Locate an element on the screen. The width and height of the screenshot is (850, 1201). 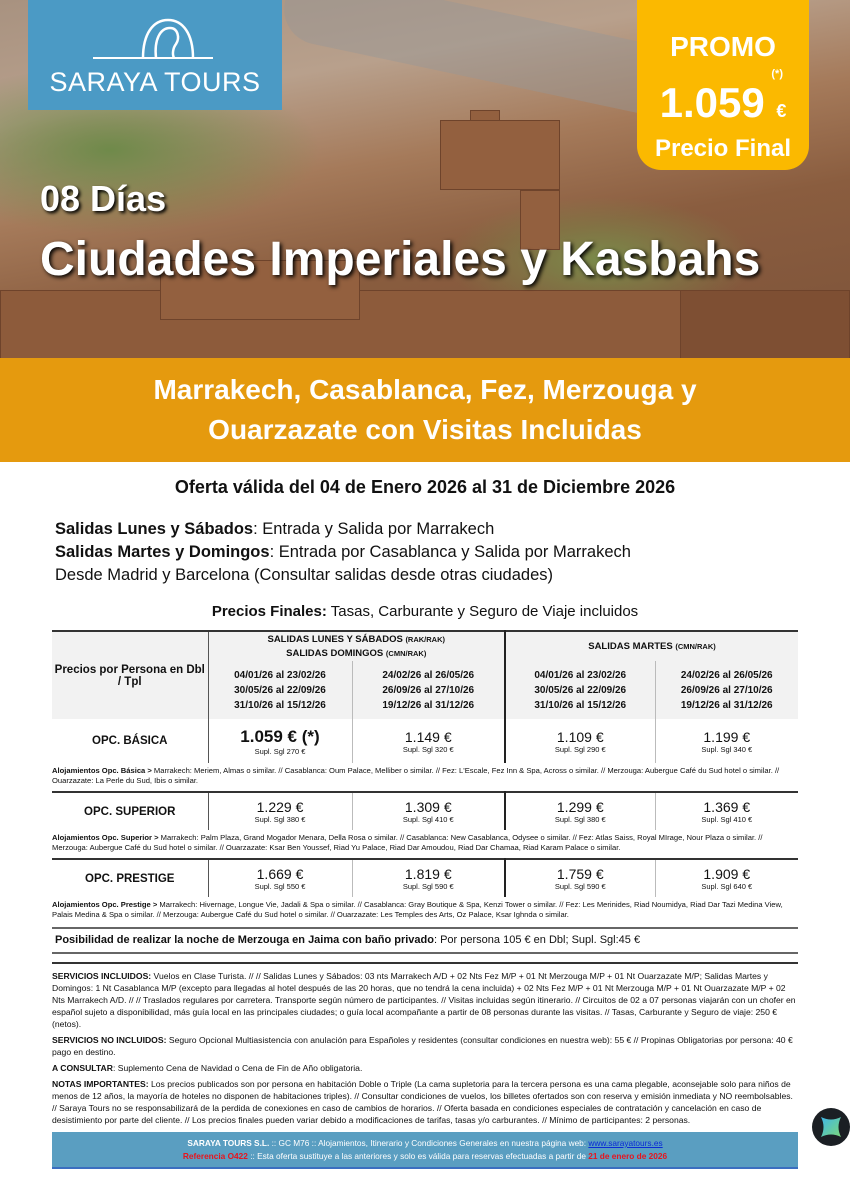
section-label: SERVICIOS NO INCLUIDOS: is located at coordinates (109, 1040).